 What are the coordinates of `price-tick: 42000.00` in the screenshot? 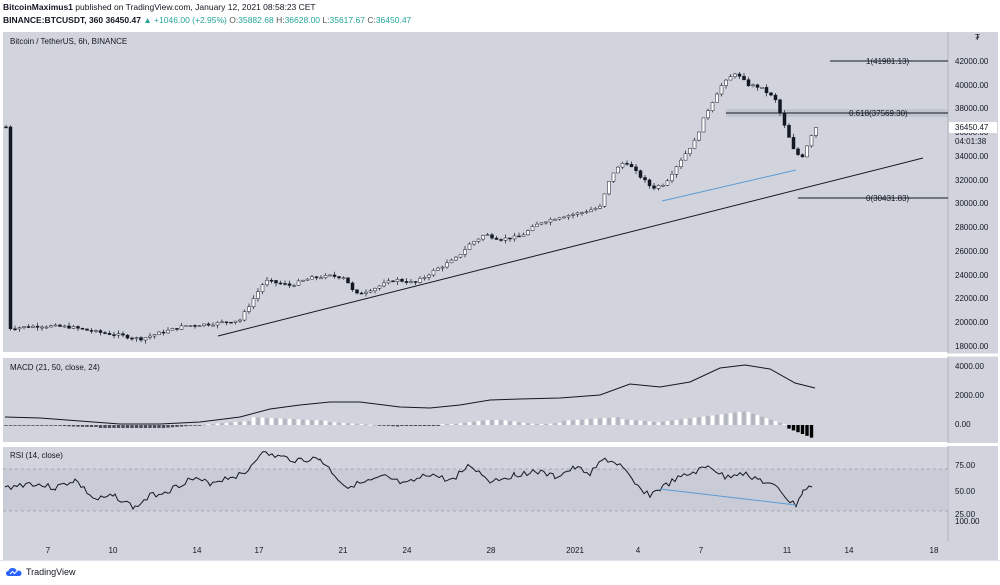 It's located at (972, 61).